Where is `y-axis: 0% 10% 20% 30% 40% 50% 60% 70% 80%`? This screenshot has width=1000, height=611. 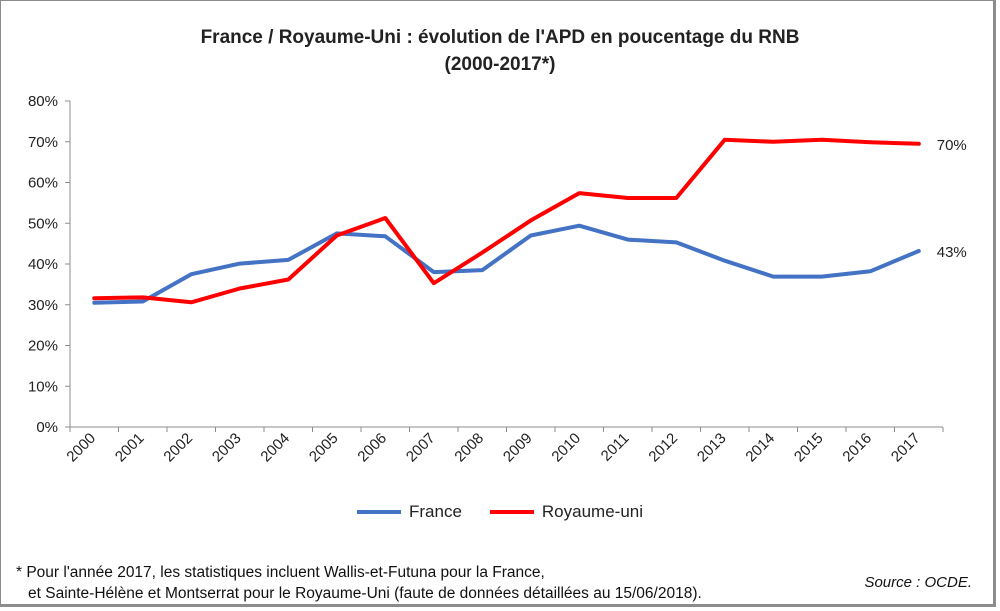 y-axis: 0% 10% 20% 30% 40% 50% 60% 70% 80% is located at coordinates (49, 264).